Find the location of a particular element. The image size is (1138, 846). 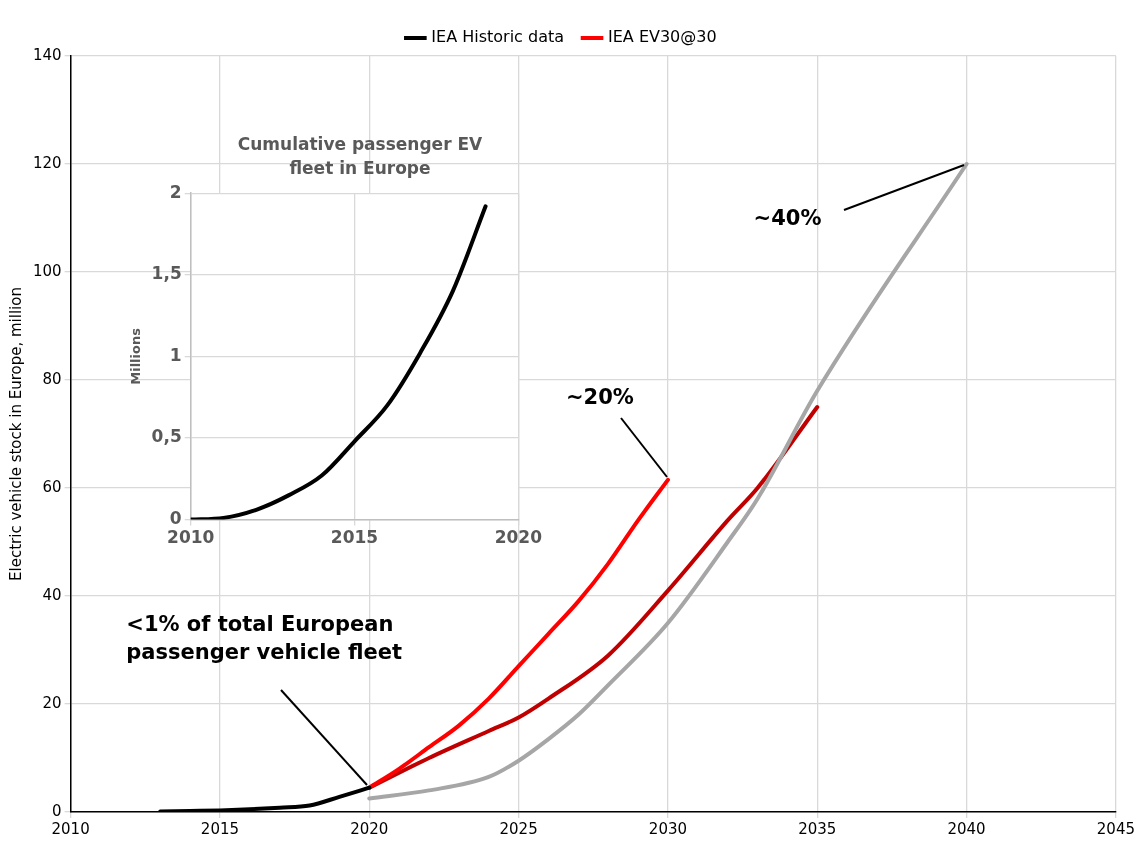

y-tick-label: 1,5 is located at coordinates (166, 273).